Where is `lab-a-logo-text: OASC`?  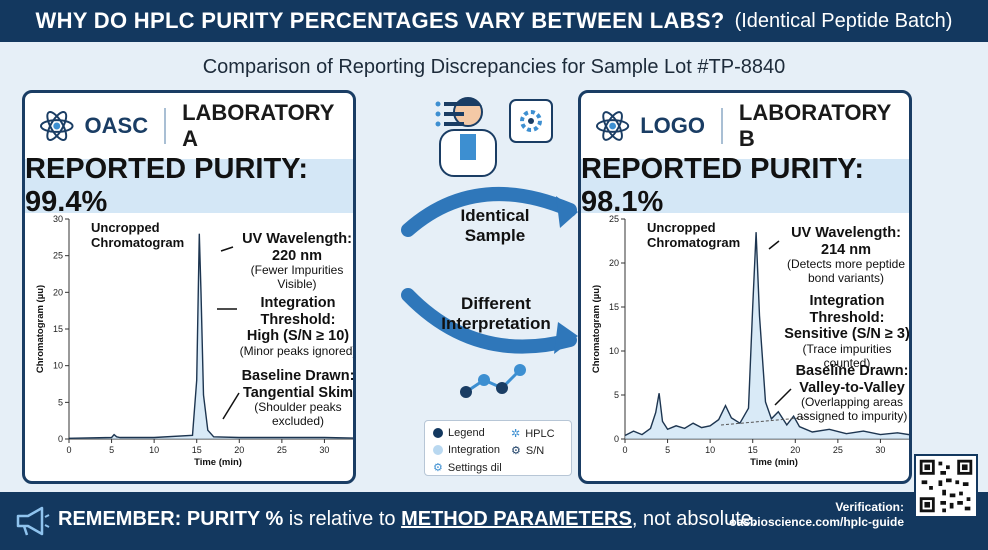
lab-a-logo-text: OASC is located at coordinates (116, 125).